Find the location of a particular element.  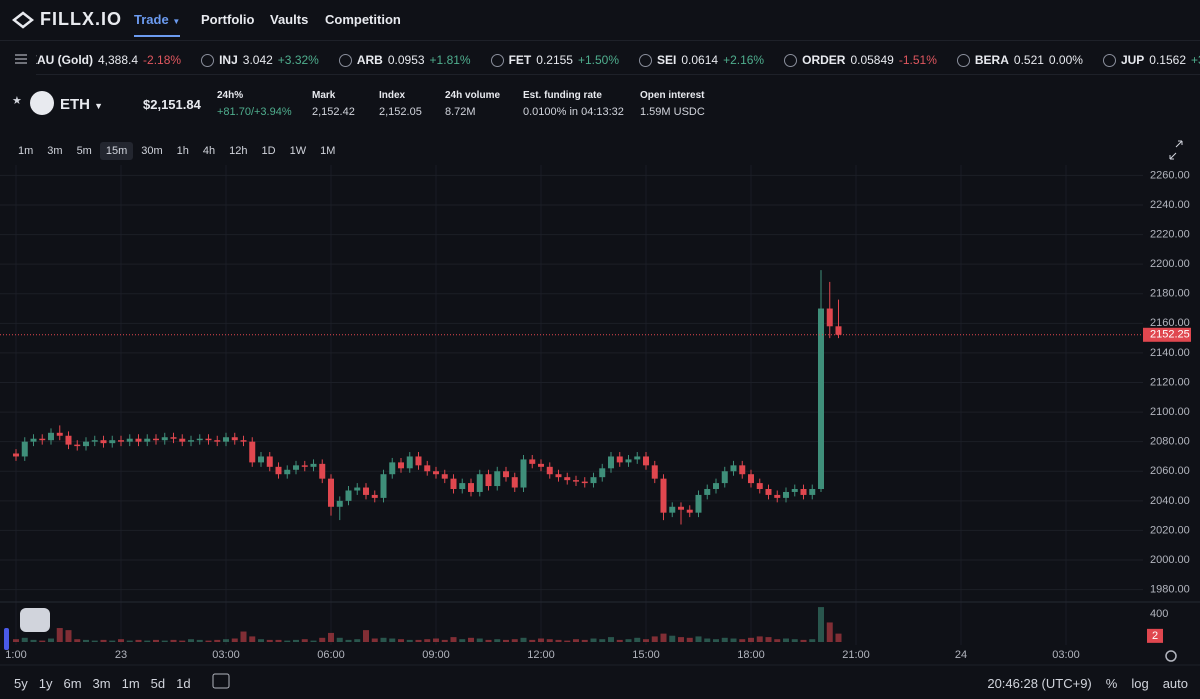

interval-button: 1D is located at coordinates (268, 151).